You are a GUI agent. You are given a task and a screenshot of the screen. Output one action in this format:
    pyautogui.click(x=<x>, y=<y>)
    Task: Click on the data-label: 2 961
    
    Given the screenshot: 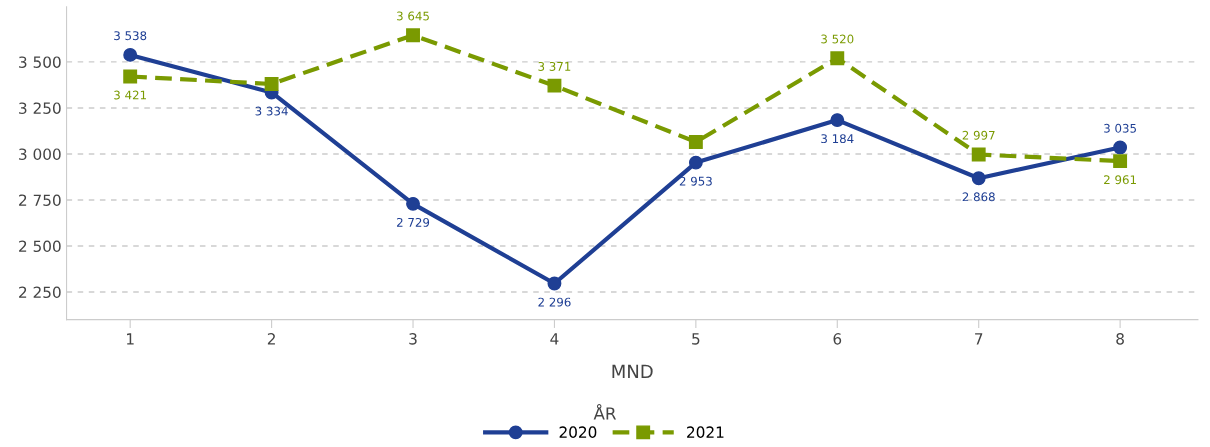 What is the action you would take?
    pyautogui.click(x=1120, y=180)
    